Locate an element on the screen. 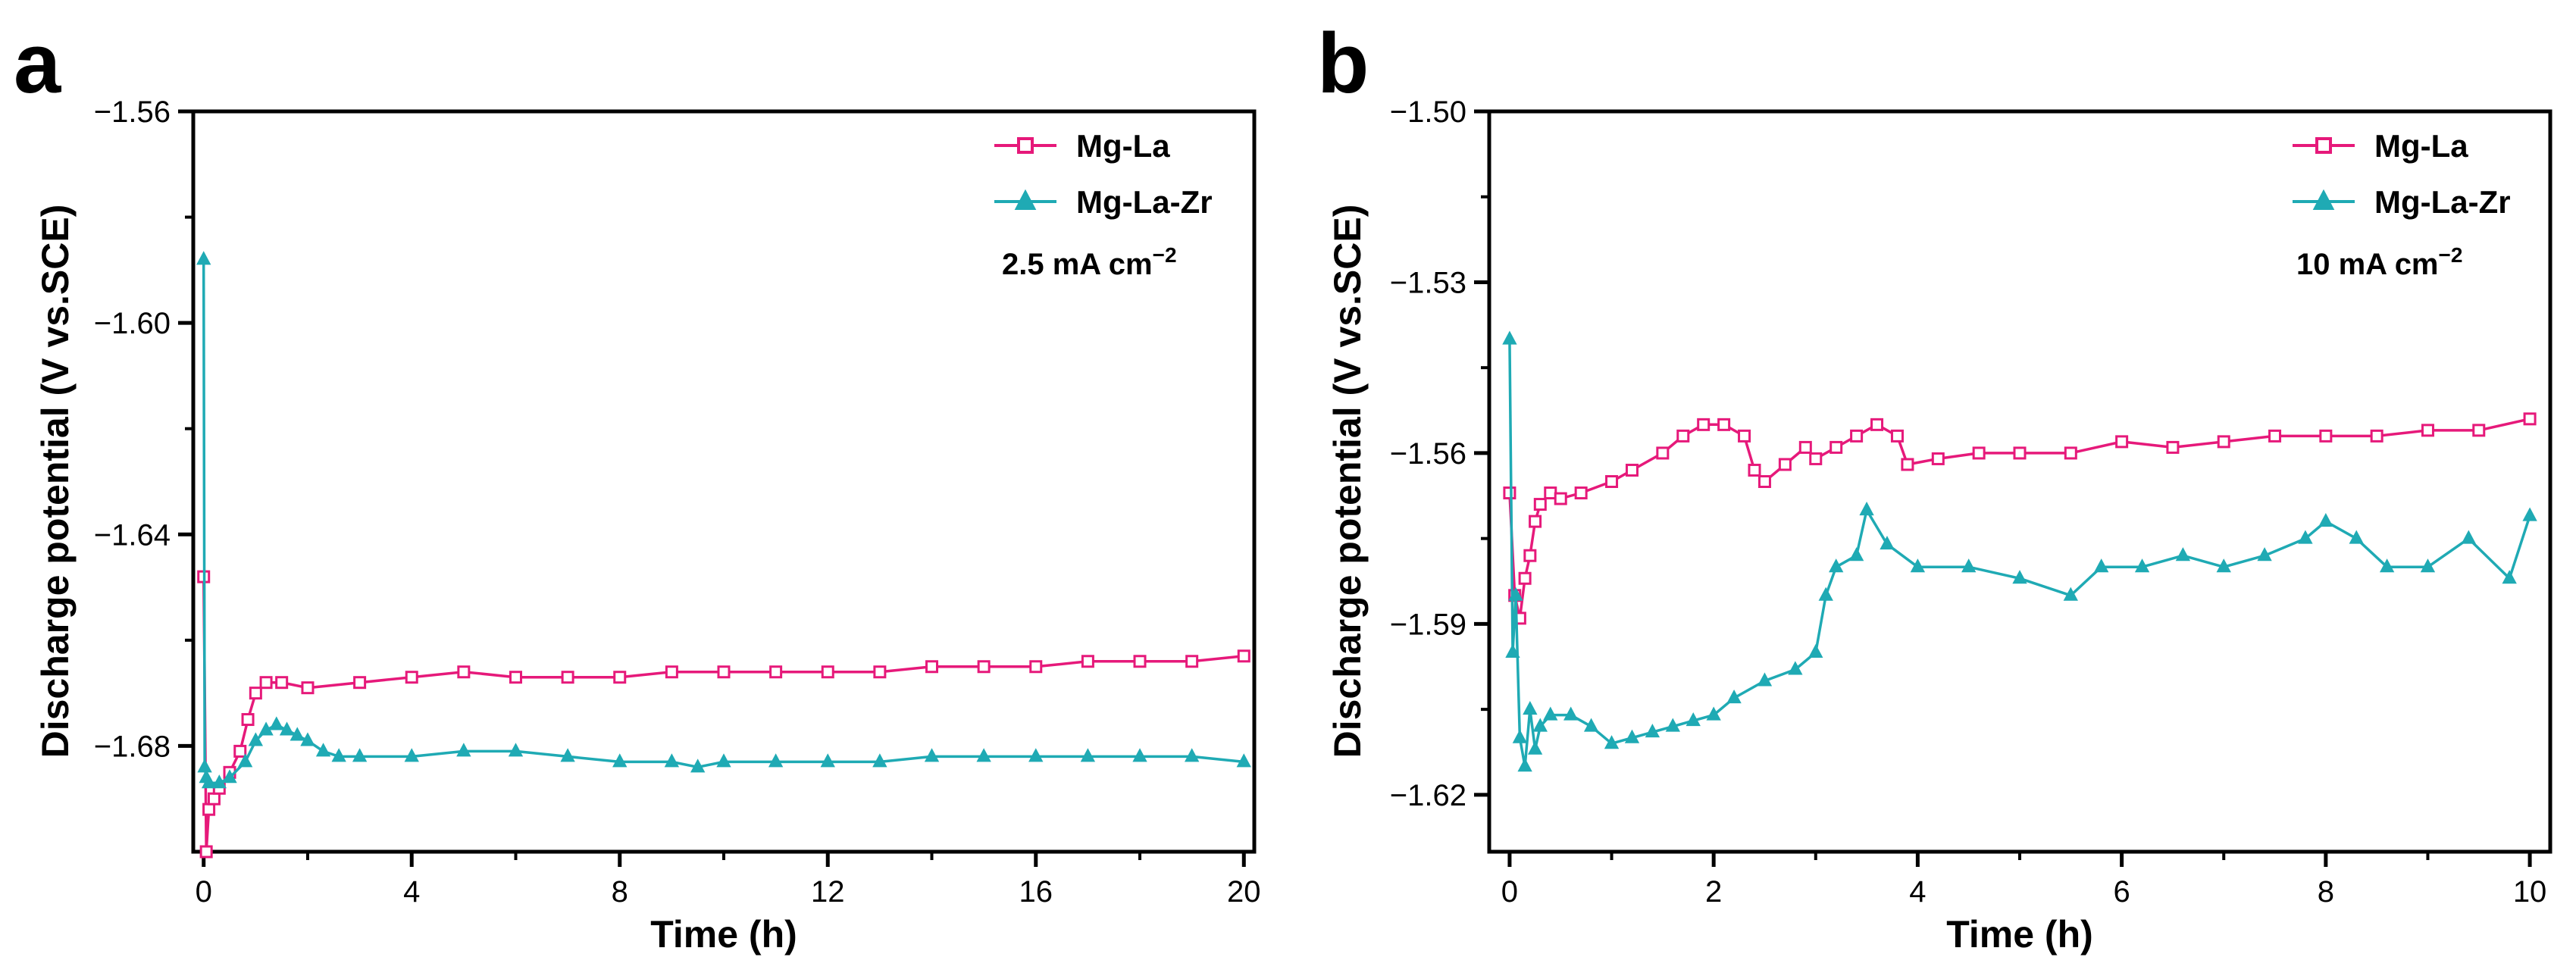 This screenshot has width=2576, height=976. x-tick-label: 0 is located at coordinates (204, 892).